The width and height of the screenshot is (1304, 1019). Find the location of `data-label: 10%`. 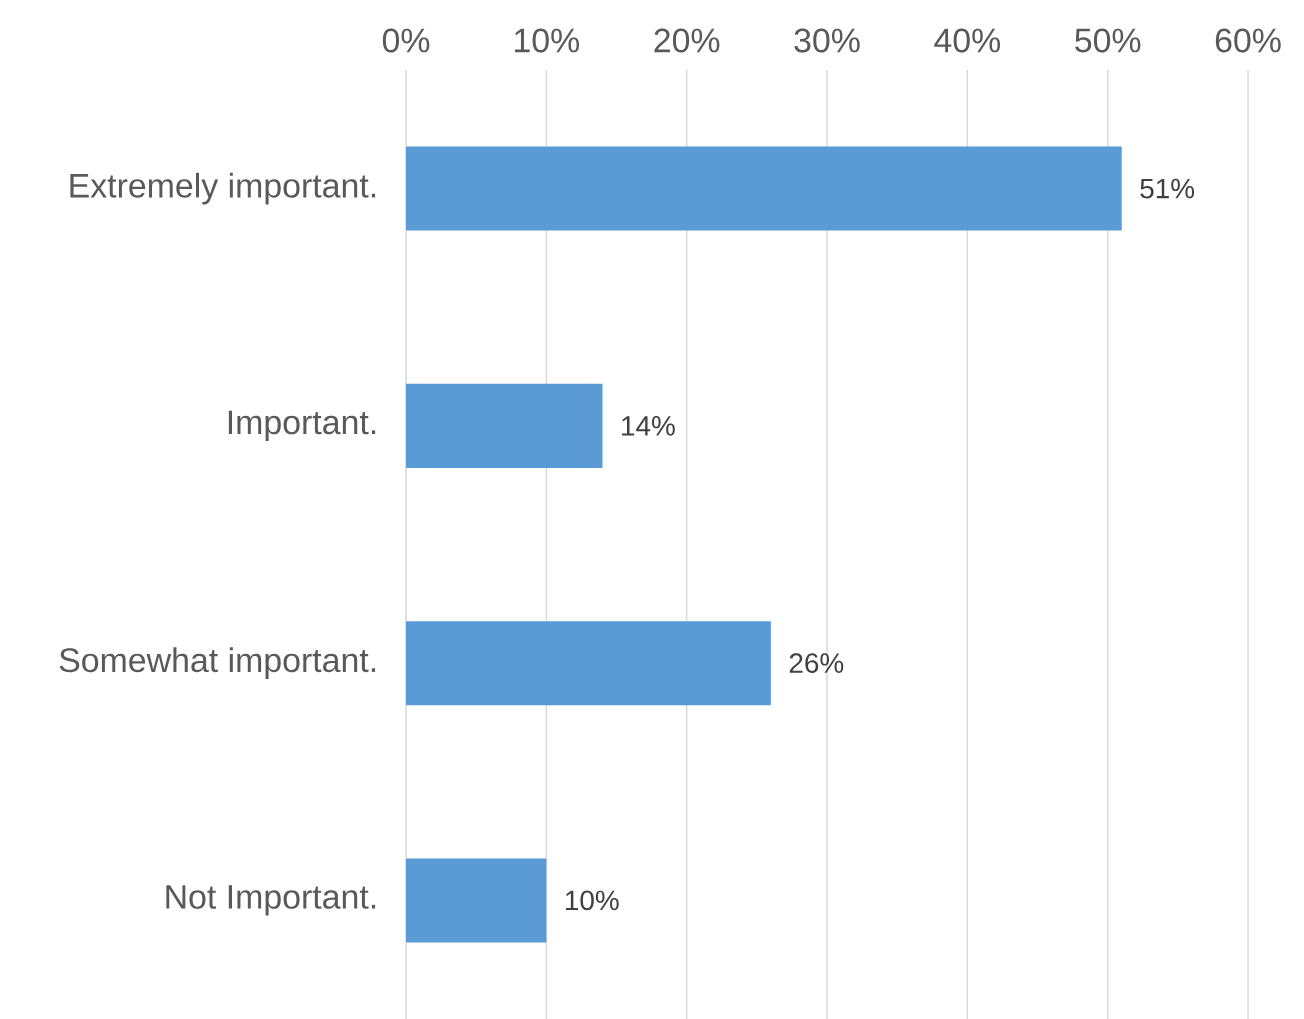

data-label: 10% is located at coordinates (592, 900).